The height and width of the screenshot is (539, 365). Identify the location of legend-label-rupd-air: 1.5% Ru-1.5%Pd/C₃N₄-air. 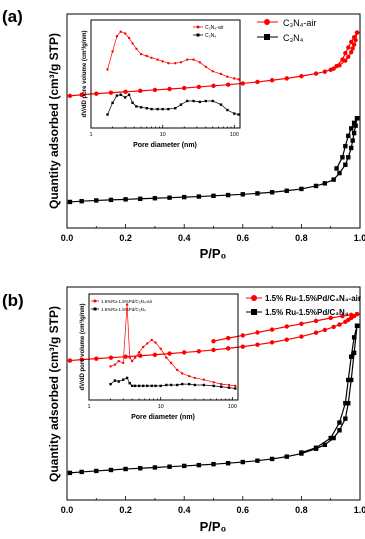
(313, 298).